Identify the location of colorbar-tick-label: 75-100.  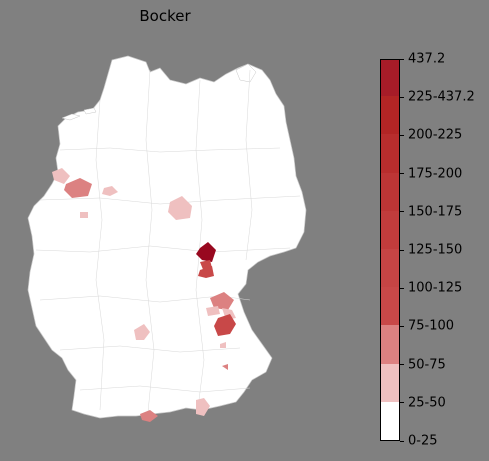
(431, 326).